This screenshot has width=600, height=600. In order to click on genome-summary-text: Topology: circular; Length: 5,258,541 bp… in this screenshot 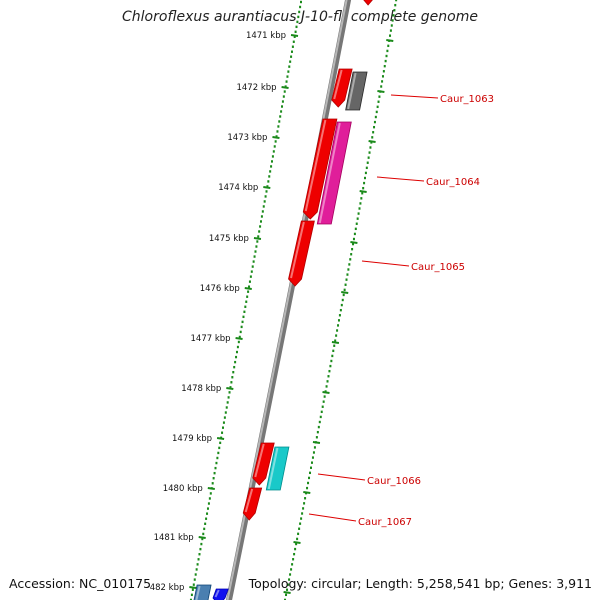, I will do `click(420, 583)`.